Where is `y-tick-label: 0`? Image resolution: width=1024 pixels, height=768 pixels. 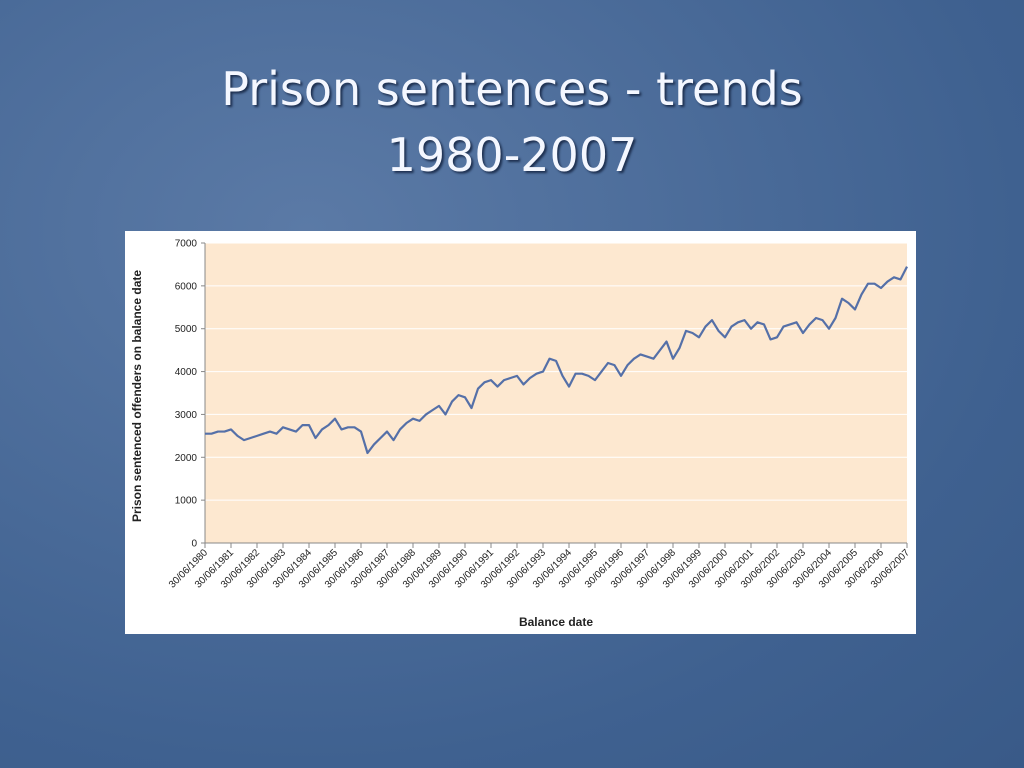
y-tick-label: 0 is located at coordinates (194, 544).